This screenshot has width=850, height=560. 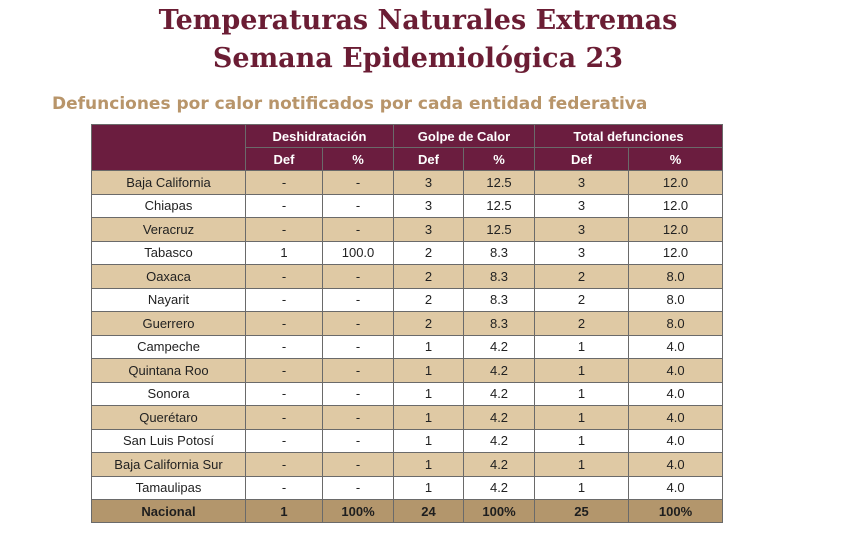 What do you see at coordinates (407, 417) in the screenshot?
I see `table-row: Querétaro - -1 4.2 1 4.0` at bounding box center [407, 417].